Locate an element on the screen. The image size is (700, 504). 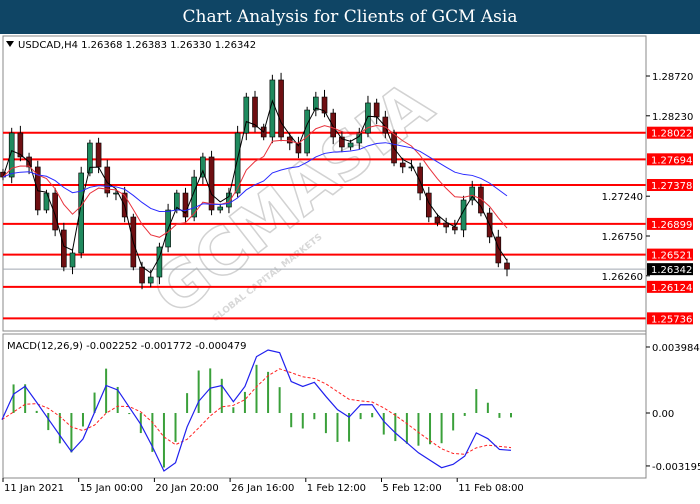
current-price-label: 1.26342 is located at coordinates (671, 270).